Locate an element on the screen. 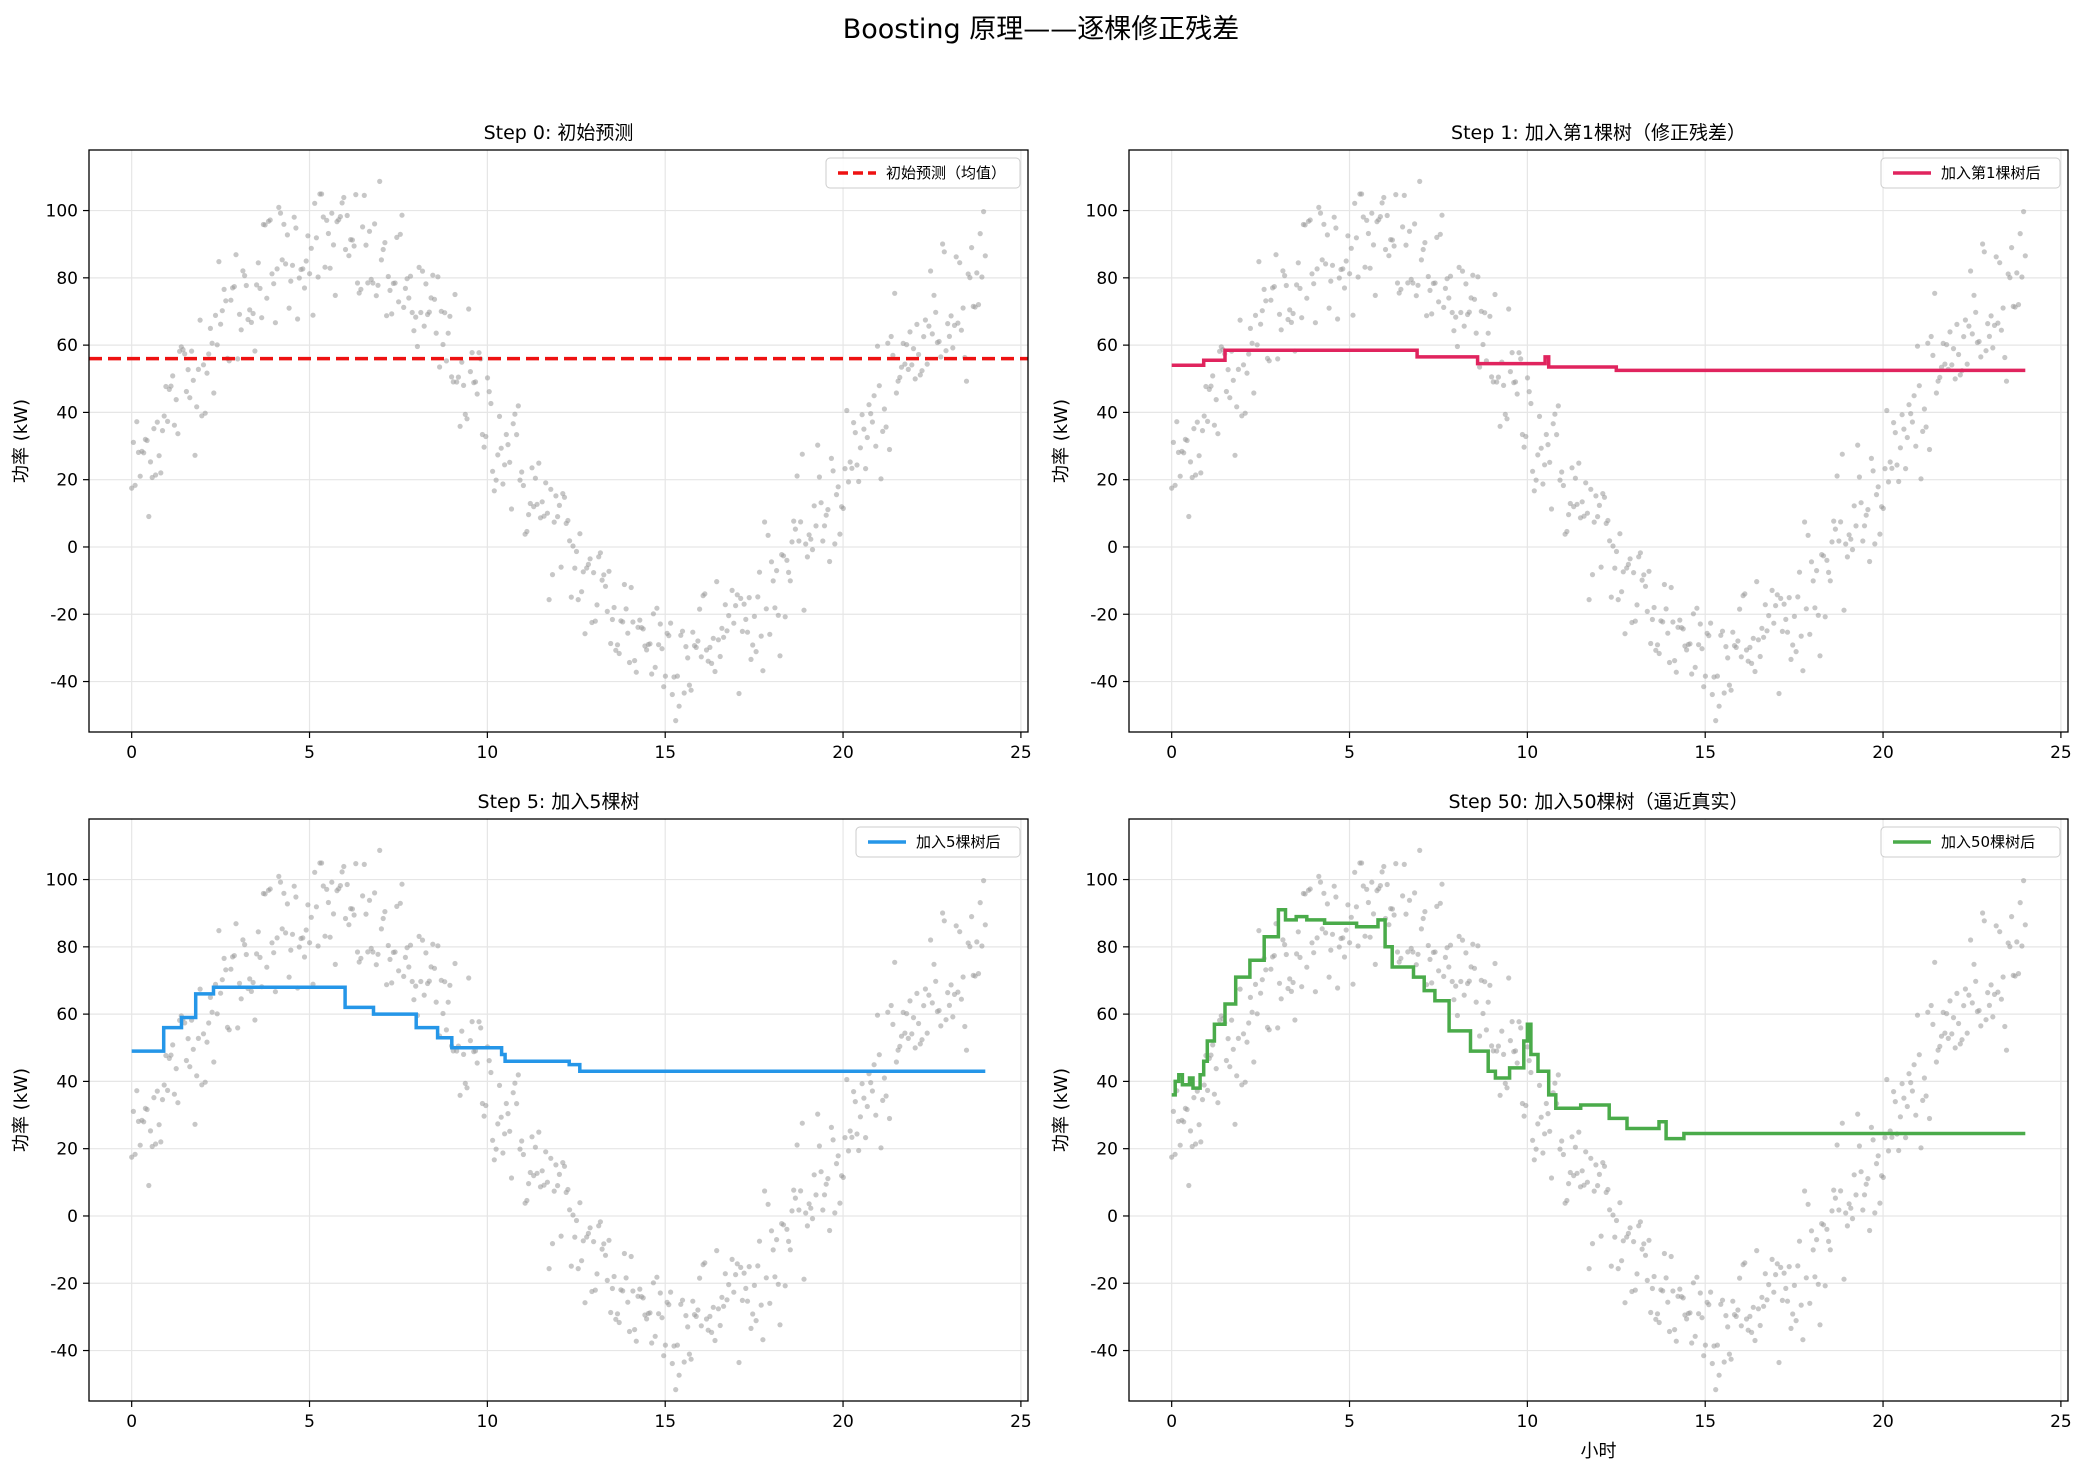 The width and height of the screenshot is (2082, 1477). y-tick-label: -20 is located at coordinates (64, 1284).